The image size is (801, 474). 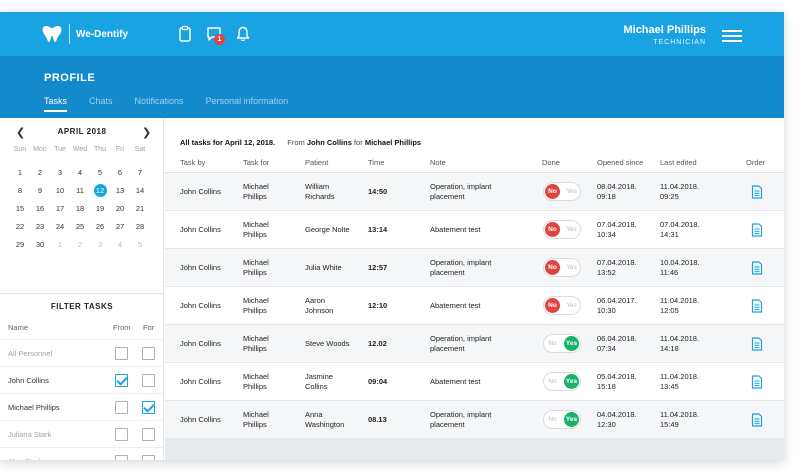 I want to click on clipboard-icon, so click(x=185, y=34).